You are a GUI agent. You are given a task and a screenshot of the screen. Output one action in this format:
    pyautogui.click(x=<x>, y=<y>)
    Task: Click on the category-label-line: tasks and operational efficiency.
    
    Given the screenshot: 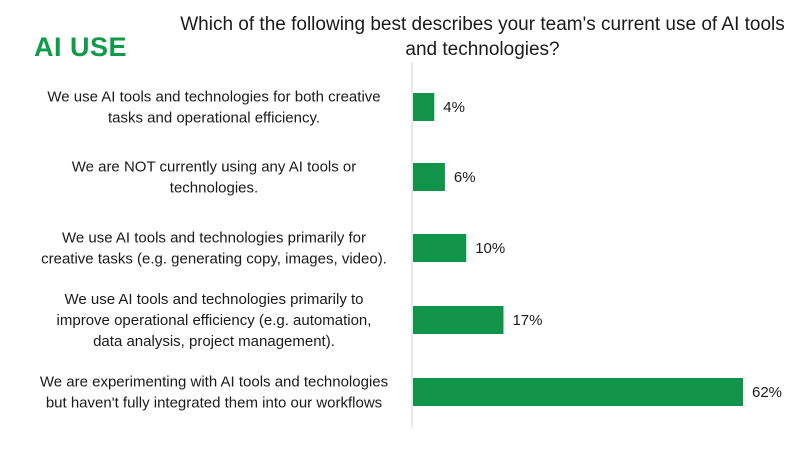 What is the action you would take?
    pyautogui.click(x=214, y=118)
    